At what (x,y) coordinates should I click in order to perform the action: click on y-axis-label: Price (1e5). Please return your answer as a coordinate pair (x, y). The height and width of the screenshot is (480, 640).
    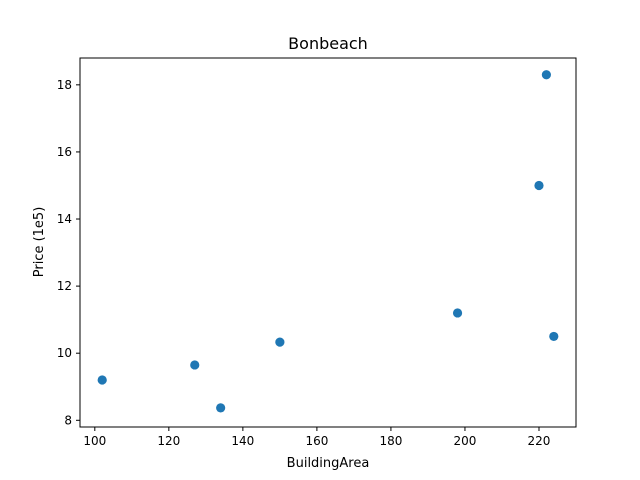
    Looking at the image, I should click on (39, 242).